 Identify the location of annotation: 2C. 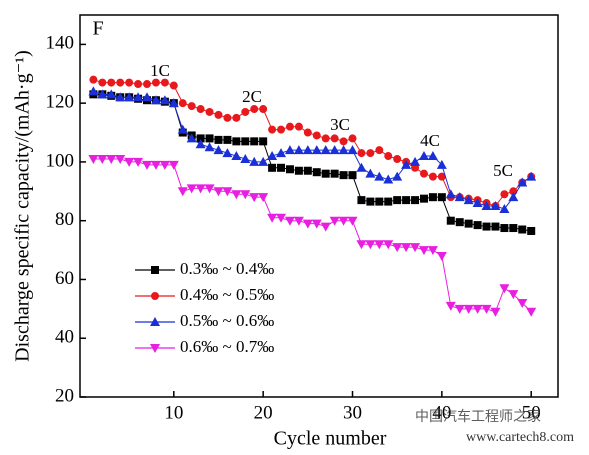
(252, 96).